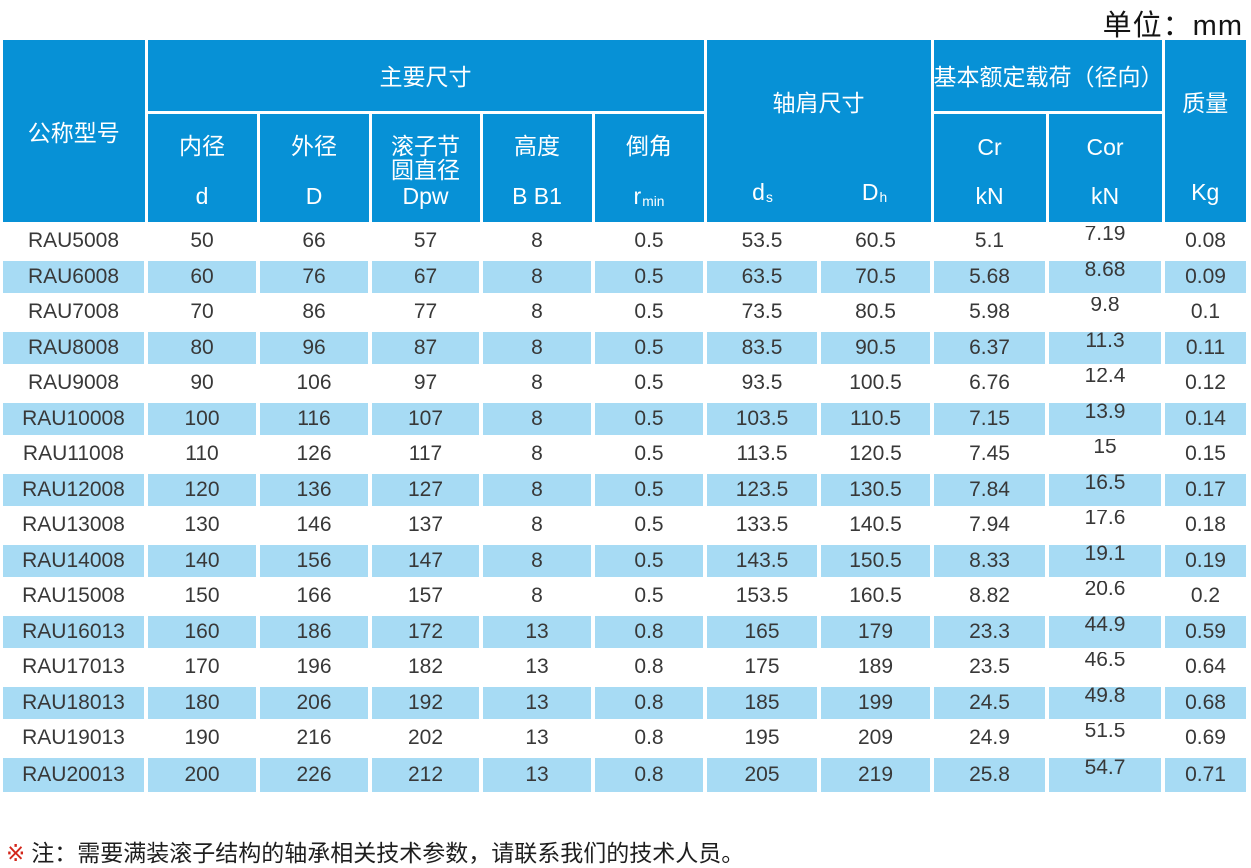 The image size is (1251, 868). What do you see at coordinates (75, 240) in the screenshot?
I see `cell-model: RAU5008` at bounding box center [75, 240].